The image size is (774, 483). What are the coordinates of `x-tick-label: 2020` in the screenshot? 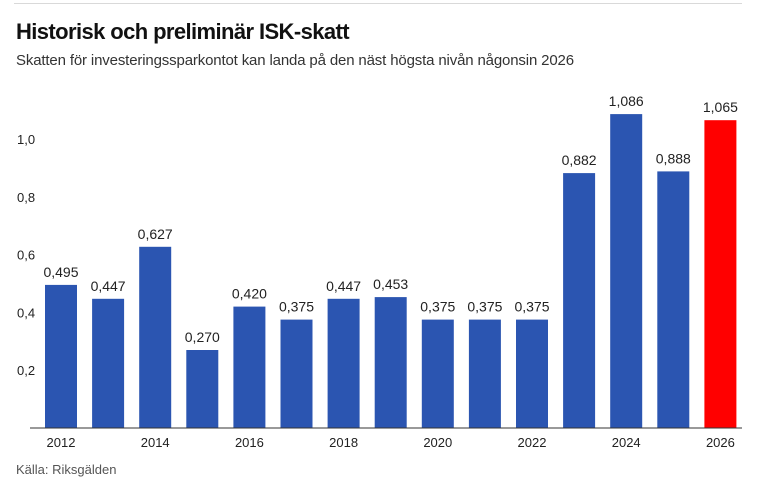 It's located at (437, 442).